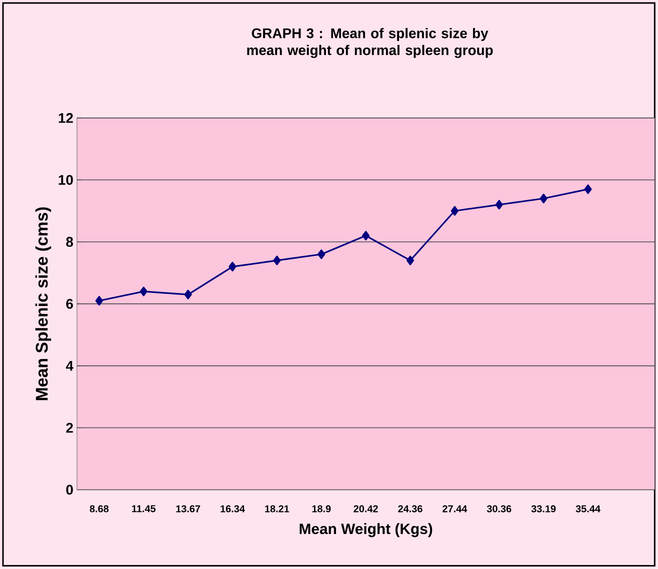 The image size is (658, 569). I want to click on x-tick-label: 35.44, so click(588, 508).